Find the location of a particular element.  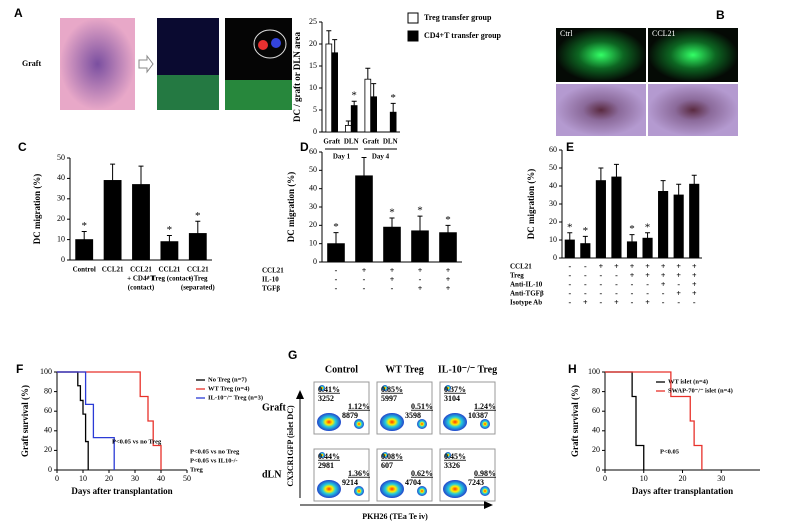

pct: 0.51% is located at coordinates (422, 406).